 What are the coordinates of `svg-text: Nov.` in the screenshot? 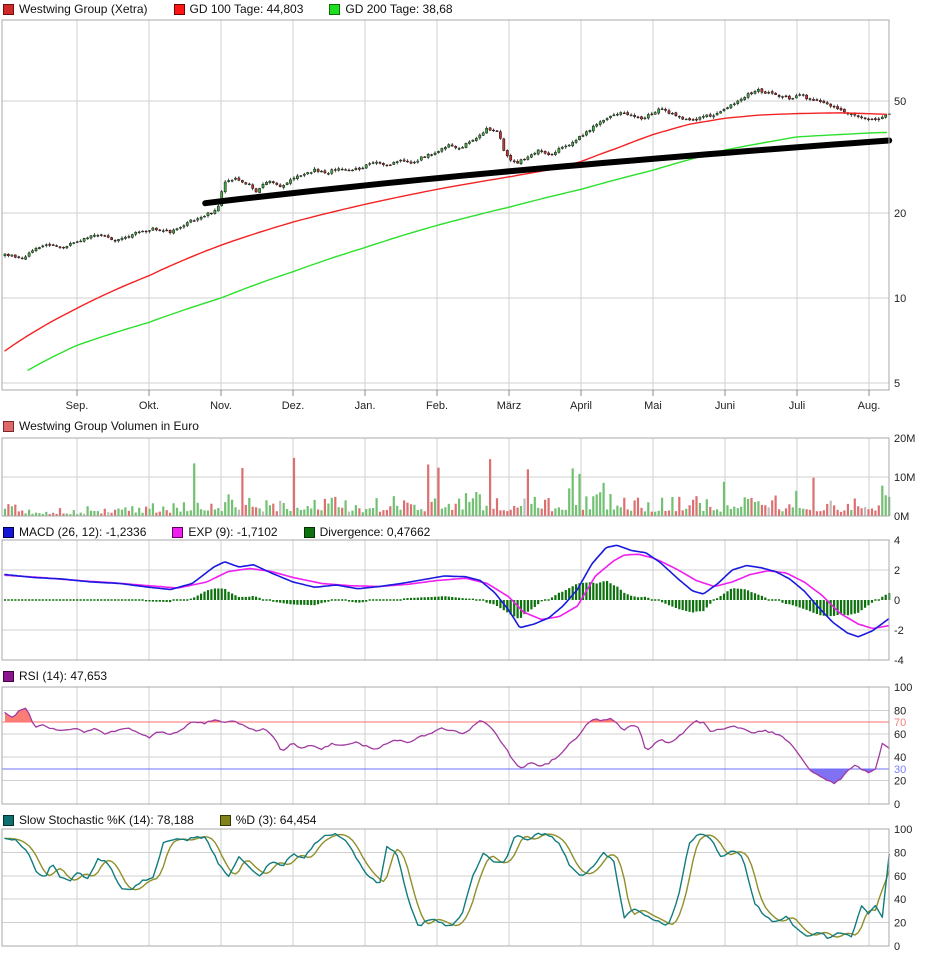 It's located at (221, 406).